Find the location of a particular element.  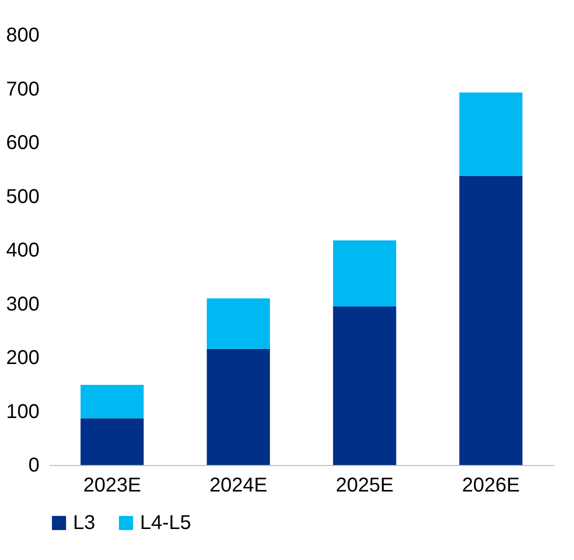

y-tick-label: 0 is located at coordinates (34, 465).